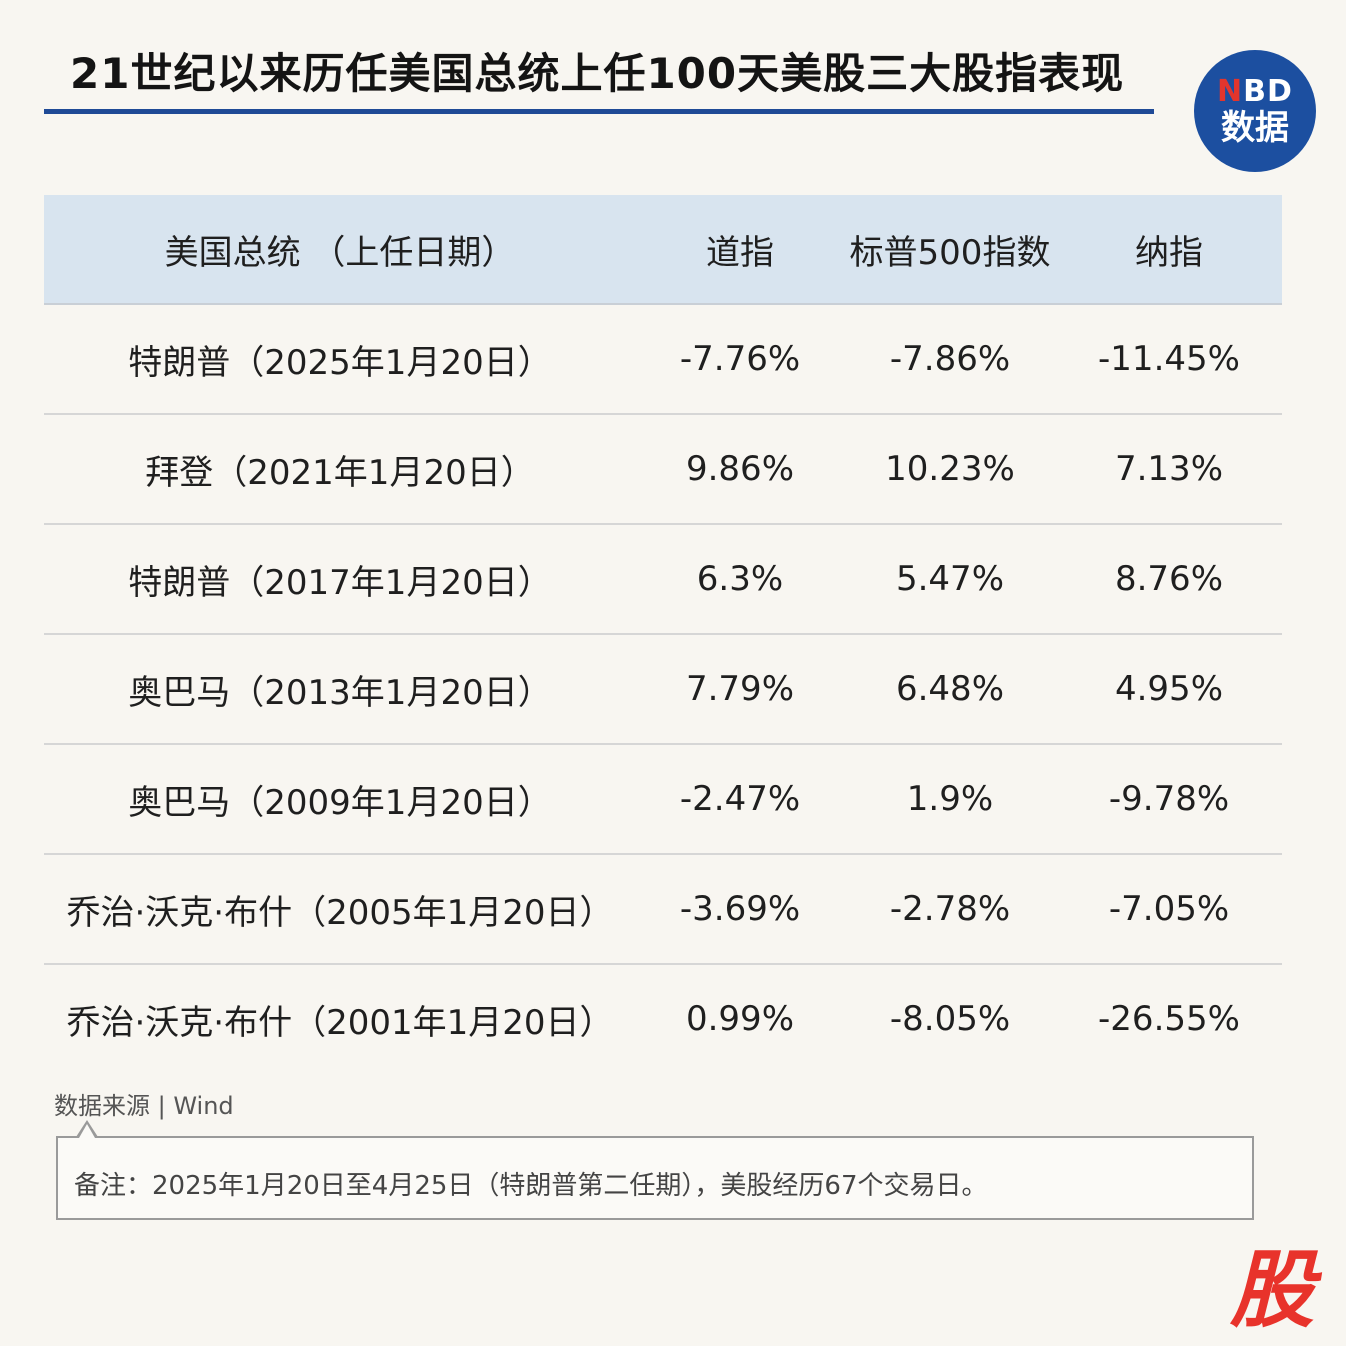  Describe the element at coordinates (144, 1106) in the screenshot. I see `data-source: 数据来源 | Wind` at that location.